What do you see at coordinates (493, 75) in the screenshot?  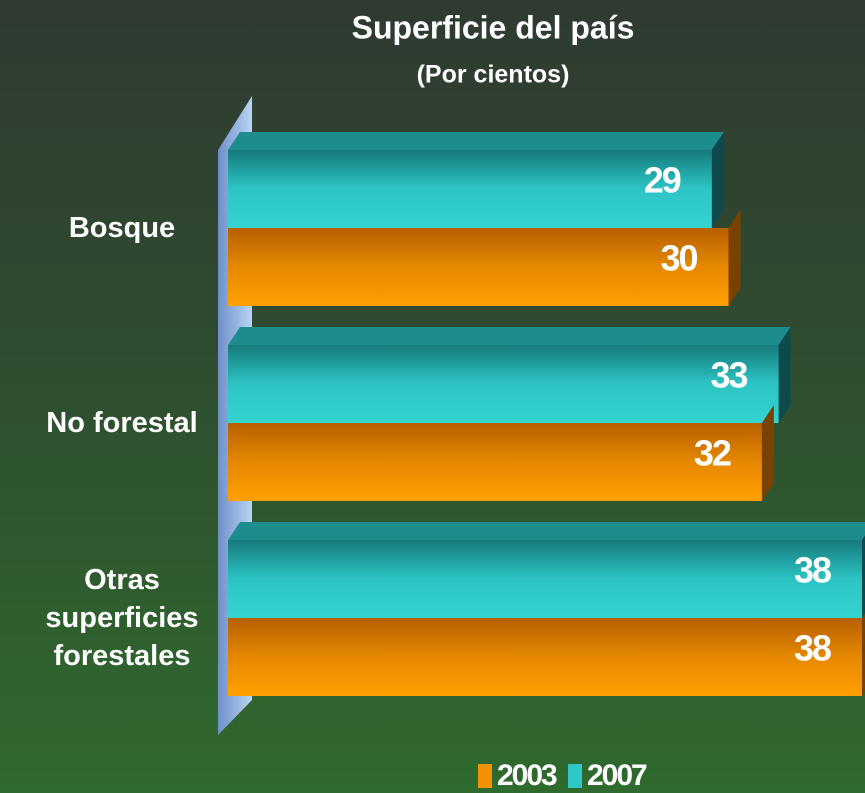 I see `chart-subtitle: (Por cientos)` at bounding box center [493, 75].